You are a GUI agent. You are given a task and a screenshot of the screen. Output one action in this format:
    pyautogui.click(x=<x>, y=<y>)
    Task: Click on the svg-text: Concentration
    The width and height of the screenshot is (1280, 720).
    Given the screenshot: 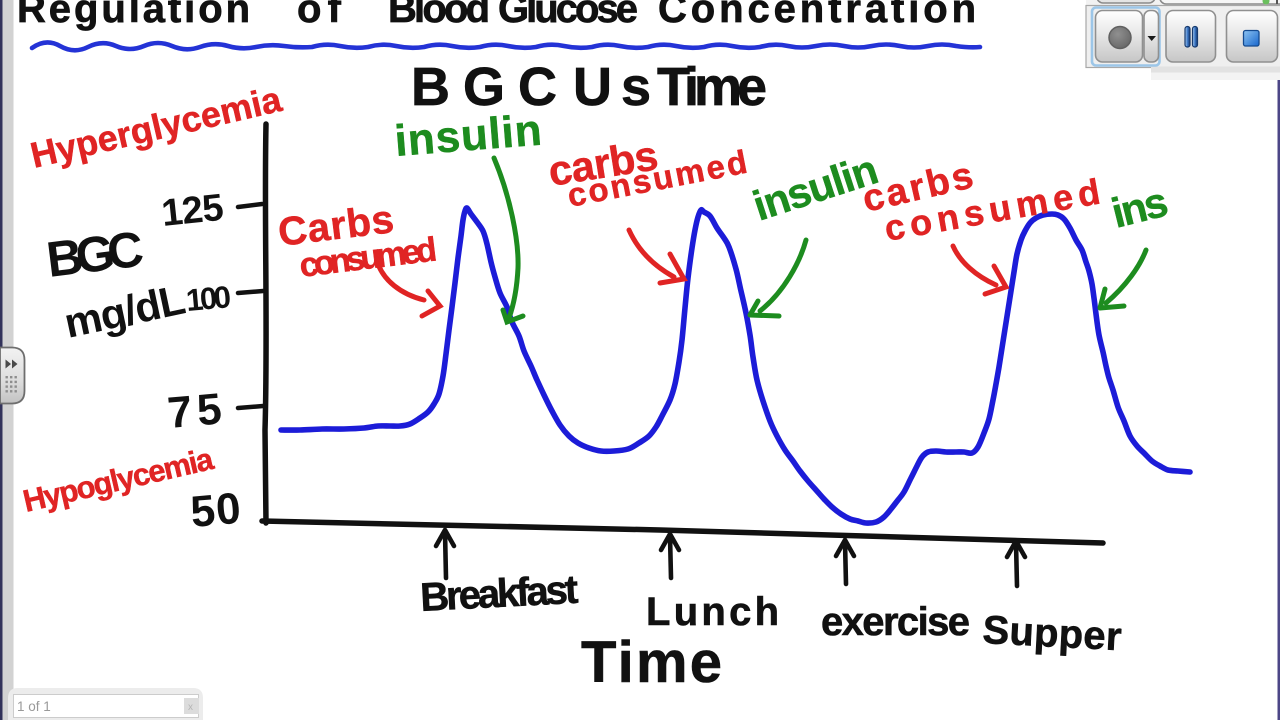 What is the action you would take?
    pyautogui.click(x=817, y=15)
    